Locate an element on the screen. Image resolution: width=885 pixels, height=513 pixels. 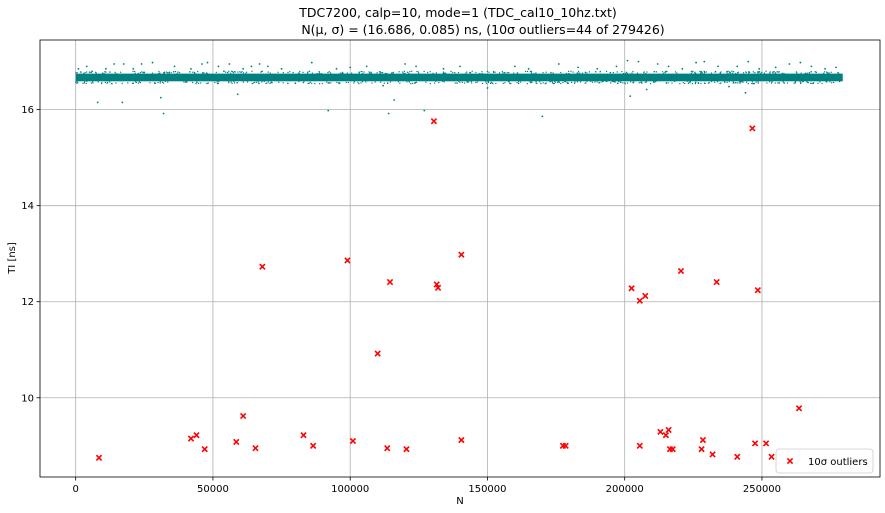
x-tick-label: 200000 is located at coordinates (625, 489).